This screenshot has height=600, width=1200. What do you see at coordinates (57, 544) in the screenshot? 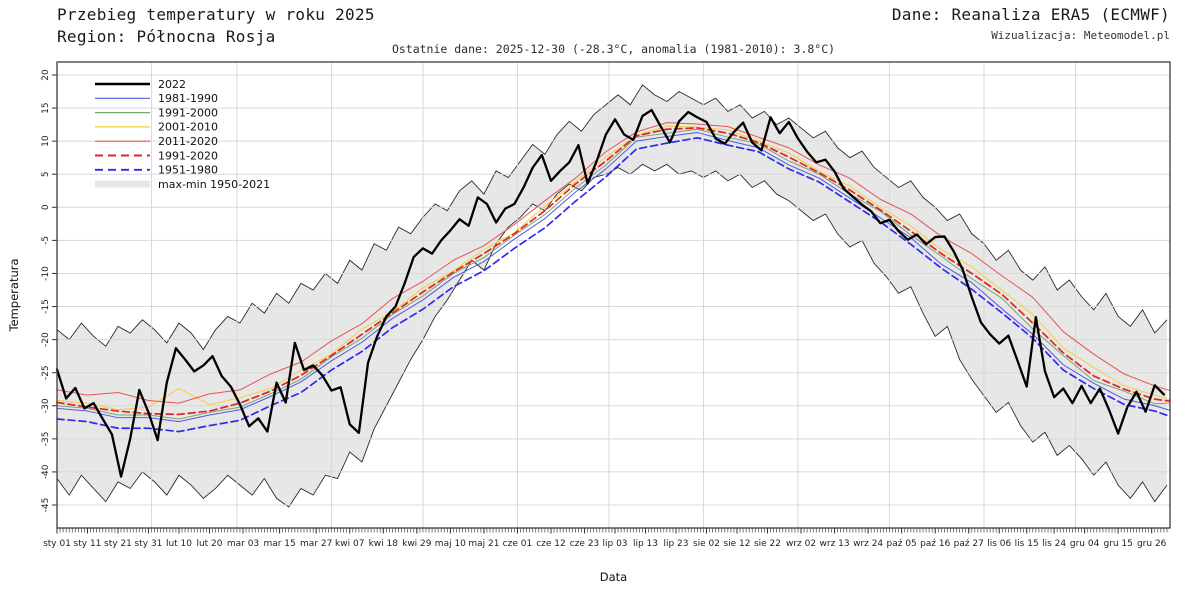
I see `x-tick-label: sty 01` at bounding box center [57, 544].